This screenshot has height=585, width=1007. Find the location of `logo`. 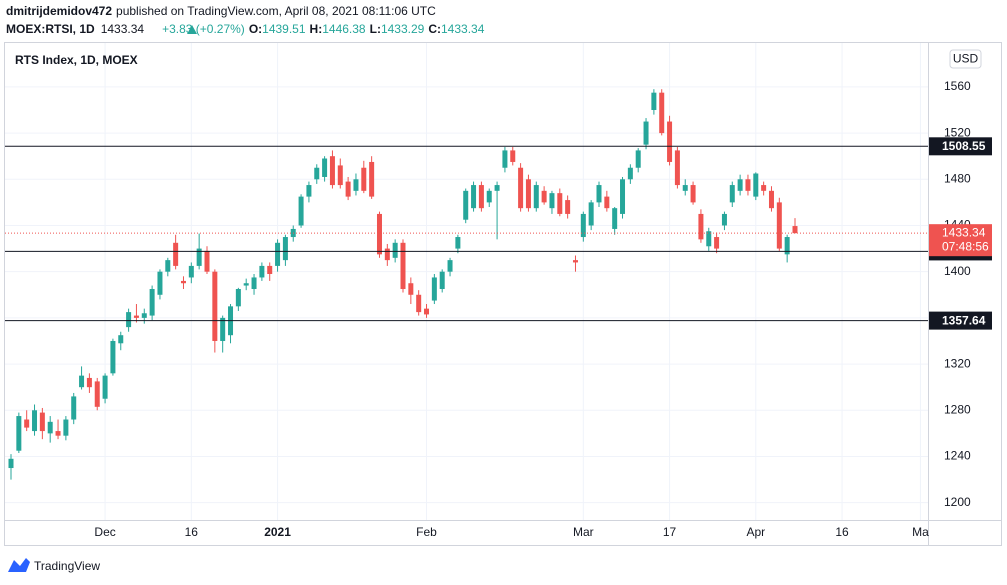

logo is located at coordinates (19, 565).